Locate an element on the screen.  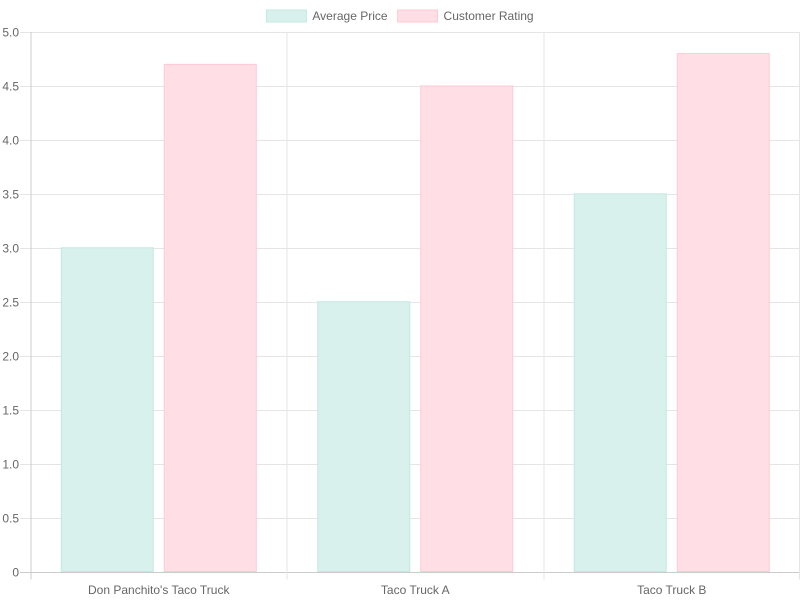
y-tick-label: 5.0 is located at coordinates (10, 33).